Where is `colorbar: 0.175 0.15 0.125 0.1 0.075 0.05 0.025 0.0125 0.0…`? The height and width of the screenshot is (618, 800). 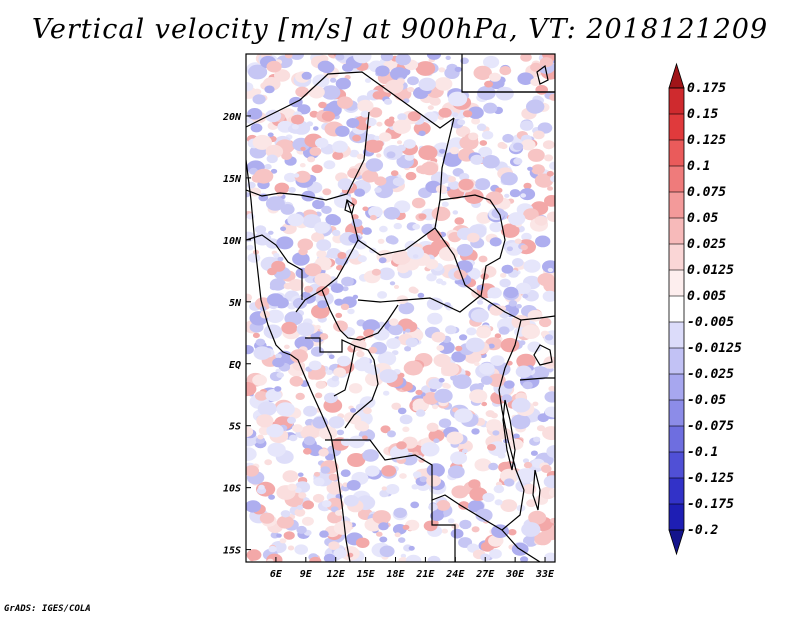 colorbar: 0.175 0.15 0.125 0.1 0.075 0.05 0.025 0.0125 0.0… is located at coordinates (705, 309).